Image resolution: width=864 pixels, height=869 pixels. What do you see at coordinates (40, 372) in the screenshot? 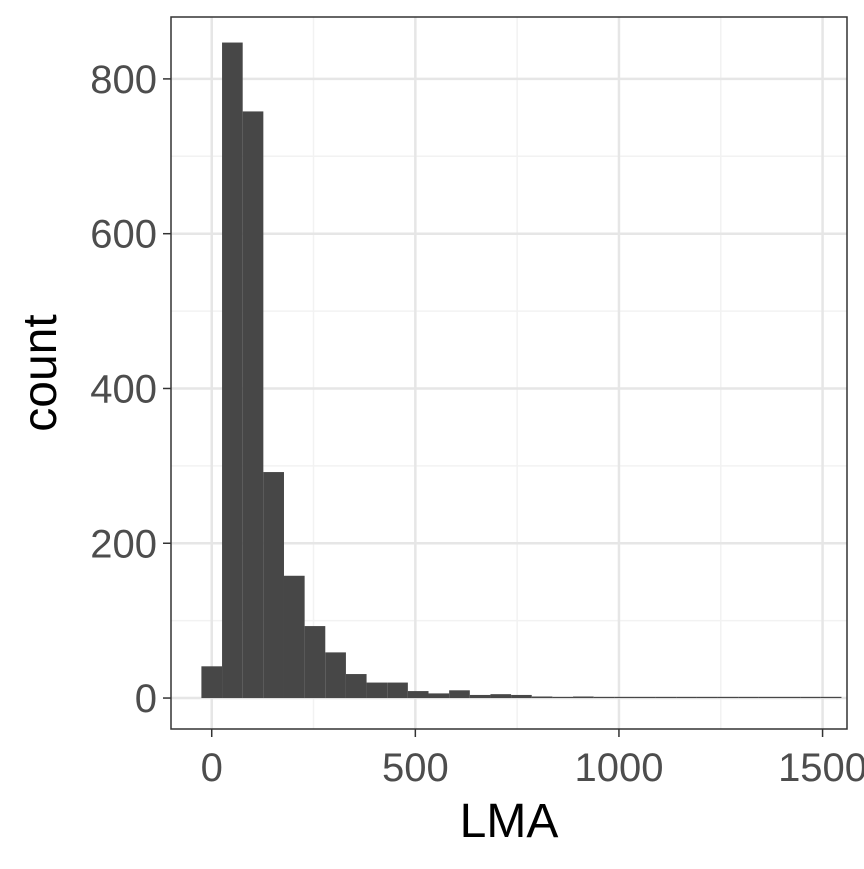
I see `y-axis-title: count` at bounding box center [40, 372].